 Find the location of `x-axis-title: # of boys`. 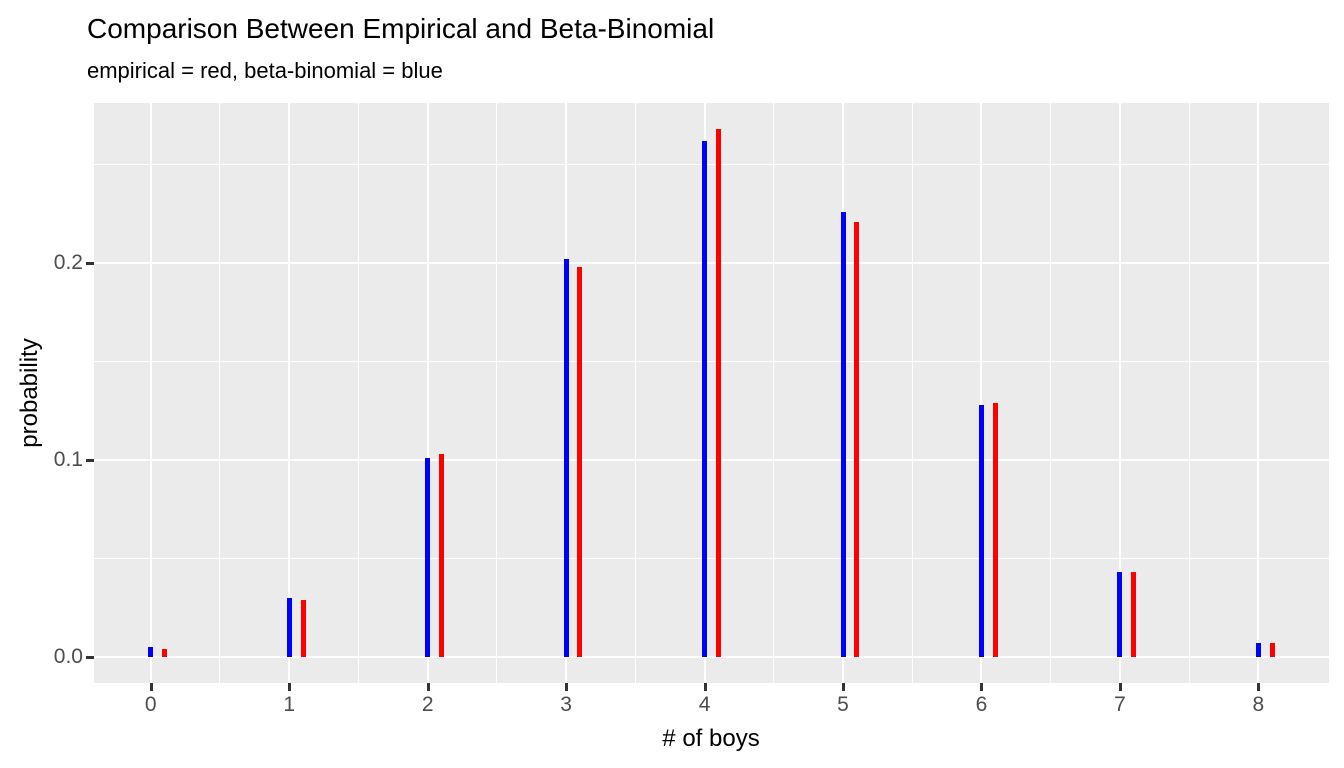

x-axis-title: # of boys is located at coordinates (711, 738).